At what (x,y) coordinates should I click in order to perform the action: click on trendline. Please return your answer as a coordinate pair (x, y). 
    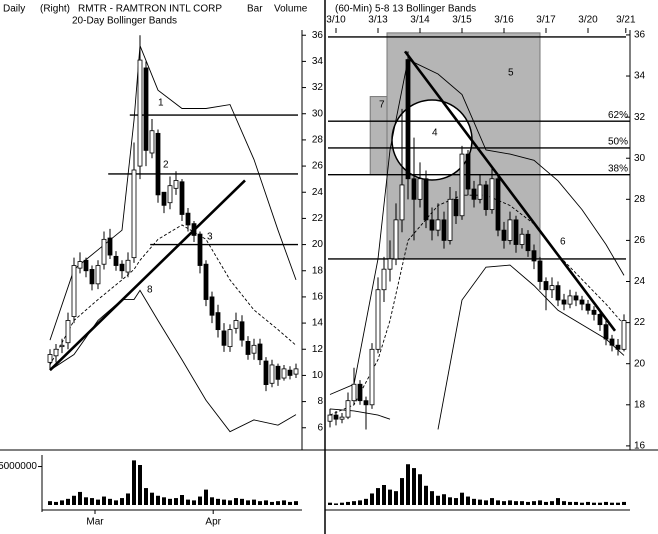
    Looking at the image, I should click on (147, 275).